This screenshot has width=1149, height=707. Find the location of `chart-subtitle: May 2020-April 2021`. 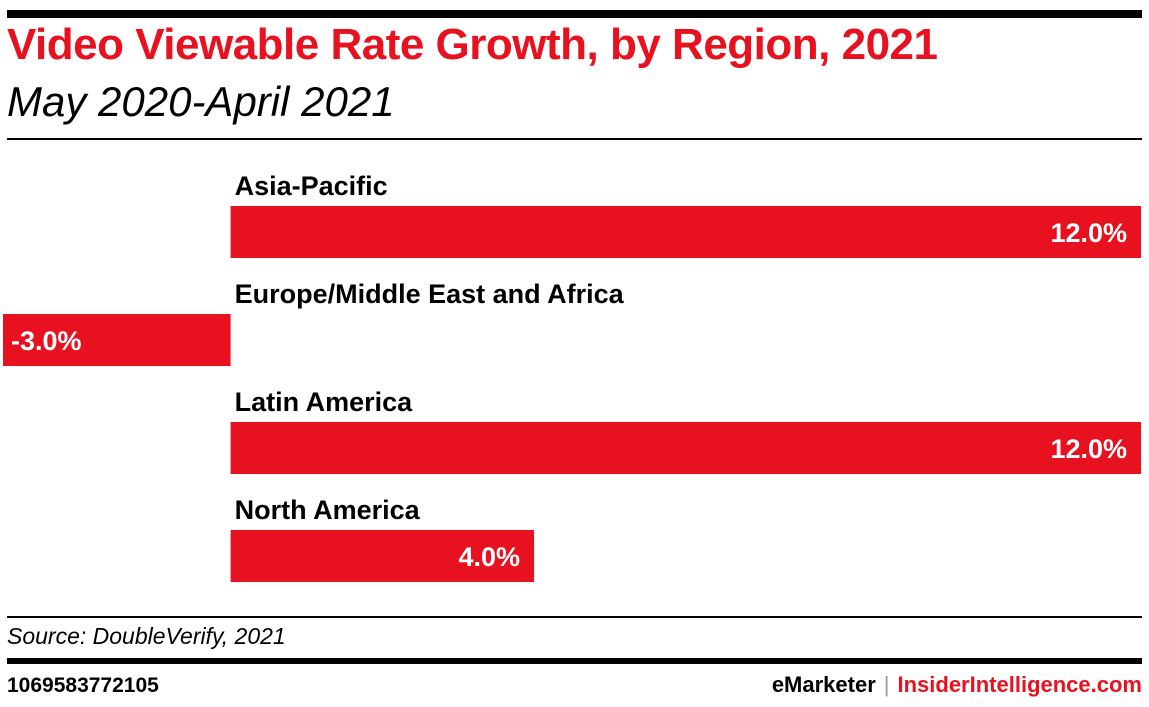

chart-subtitle: May 2020-April 2021 is located at coordinates (201, 101).